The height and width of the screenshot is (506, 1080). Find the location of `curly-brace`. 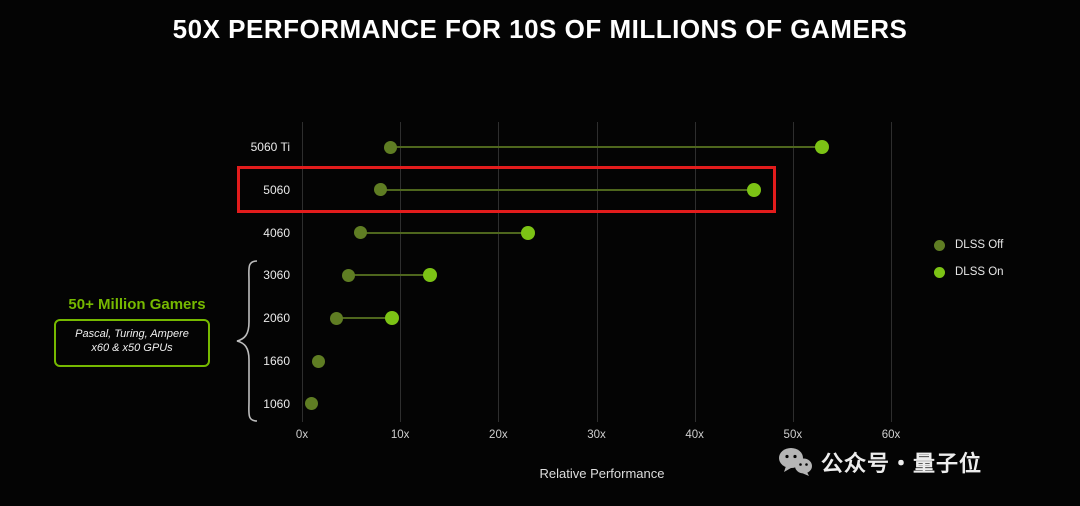

curly-brace is located at coordinates (247, 341).